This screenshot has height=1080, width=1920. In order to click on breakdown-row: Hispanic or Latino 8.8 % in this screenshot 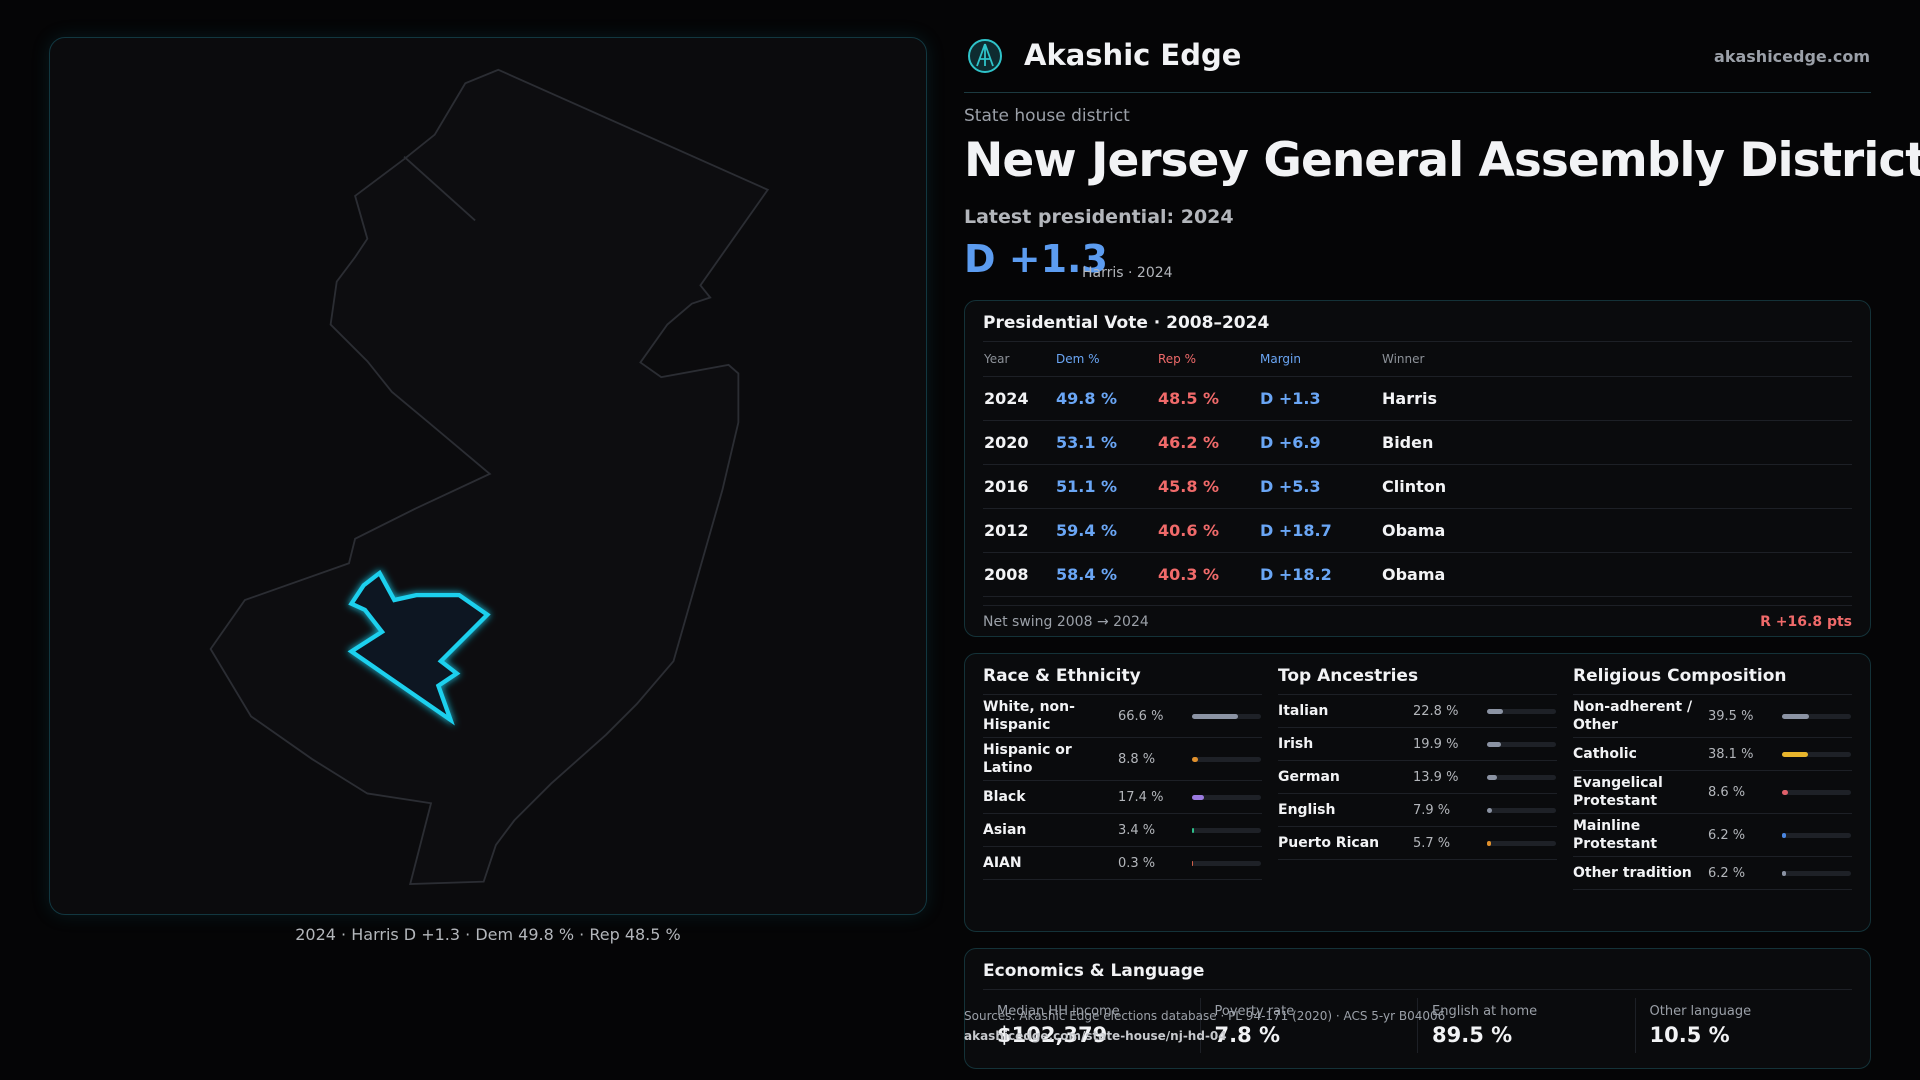, I will do `click(1122, 759)`.